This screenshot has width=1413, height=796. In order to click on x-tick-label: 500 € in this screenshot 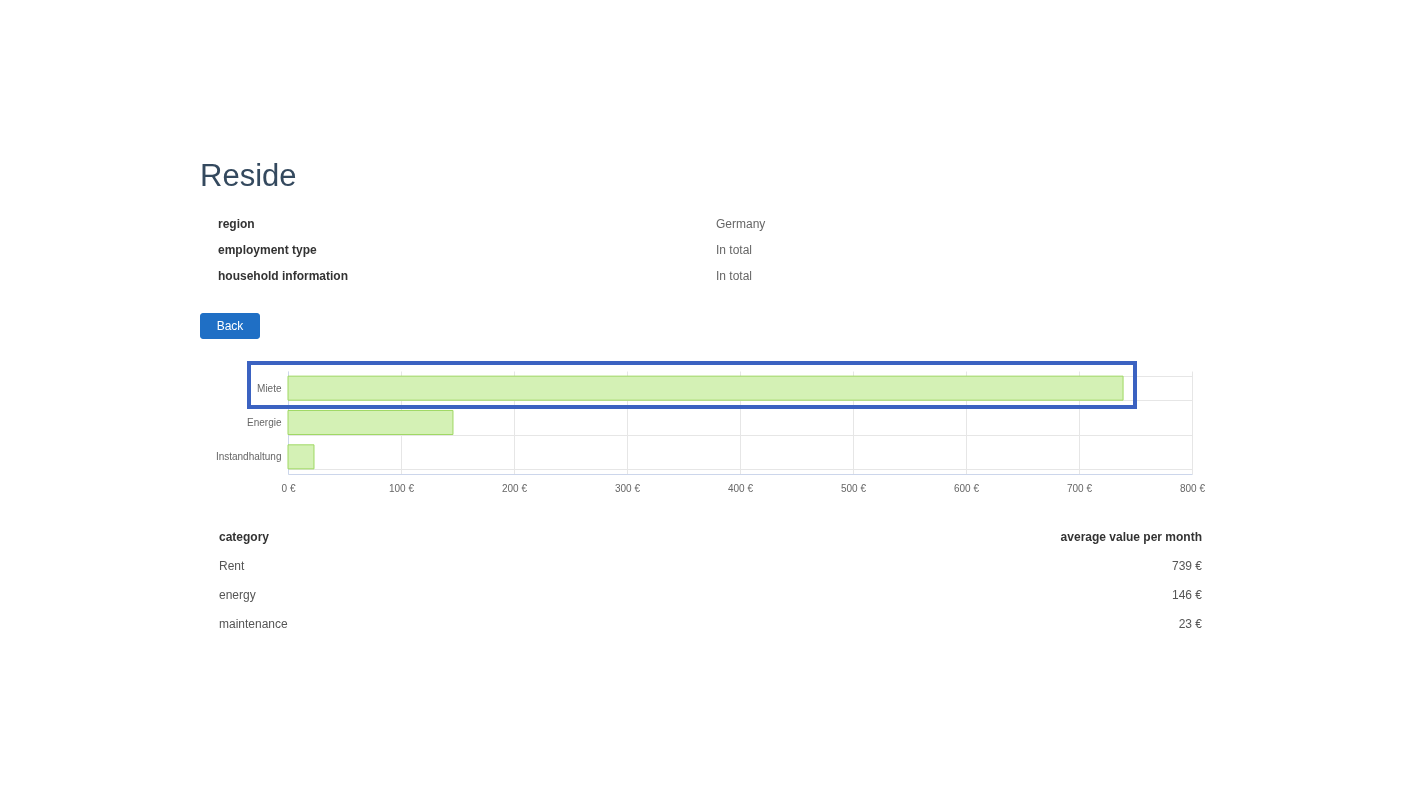, I will do `click(853, 488)`.